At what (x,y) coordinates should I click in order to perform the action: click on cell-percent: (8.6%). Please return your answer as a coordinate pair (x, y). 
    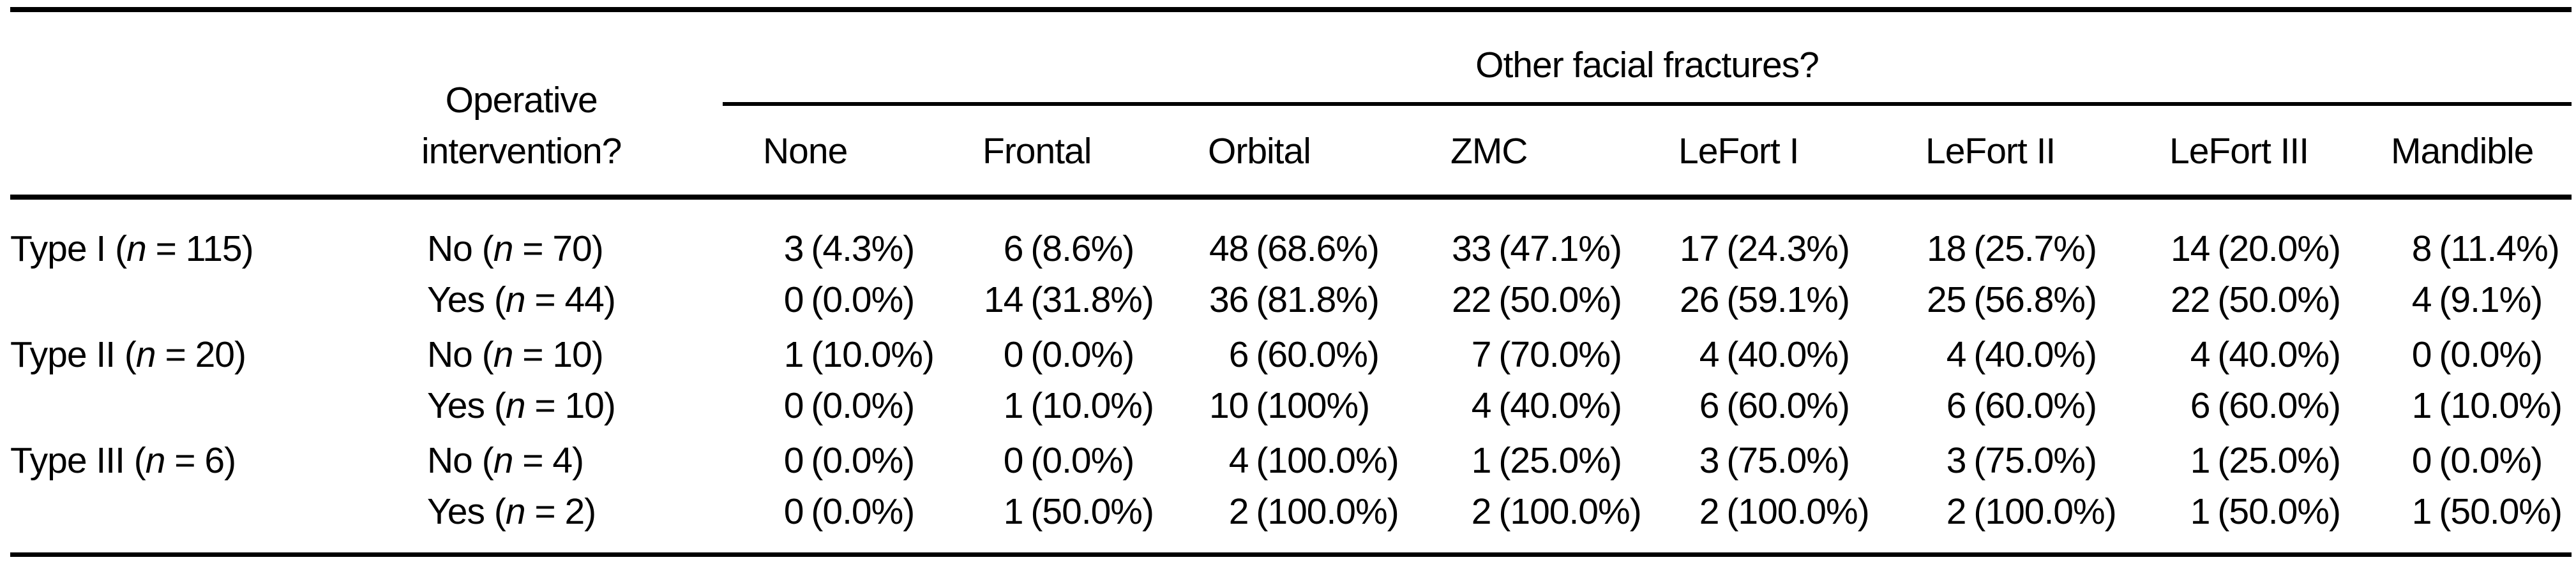
    Looking at the image, I should click on (1082, 248).